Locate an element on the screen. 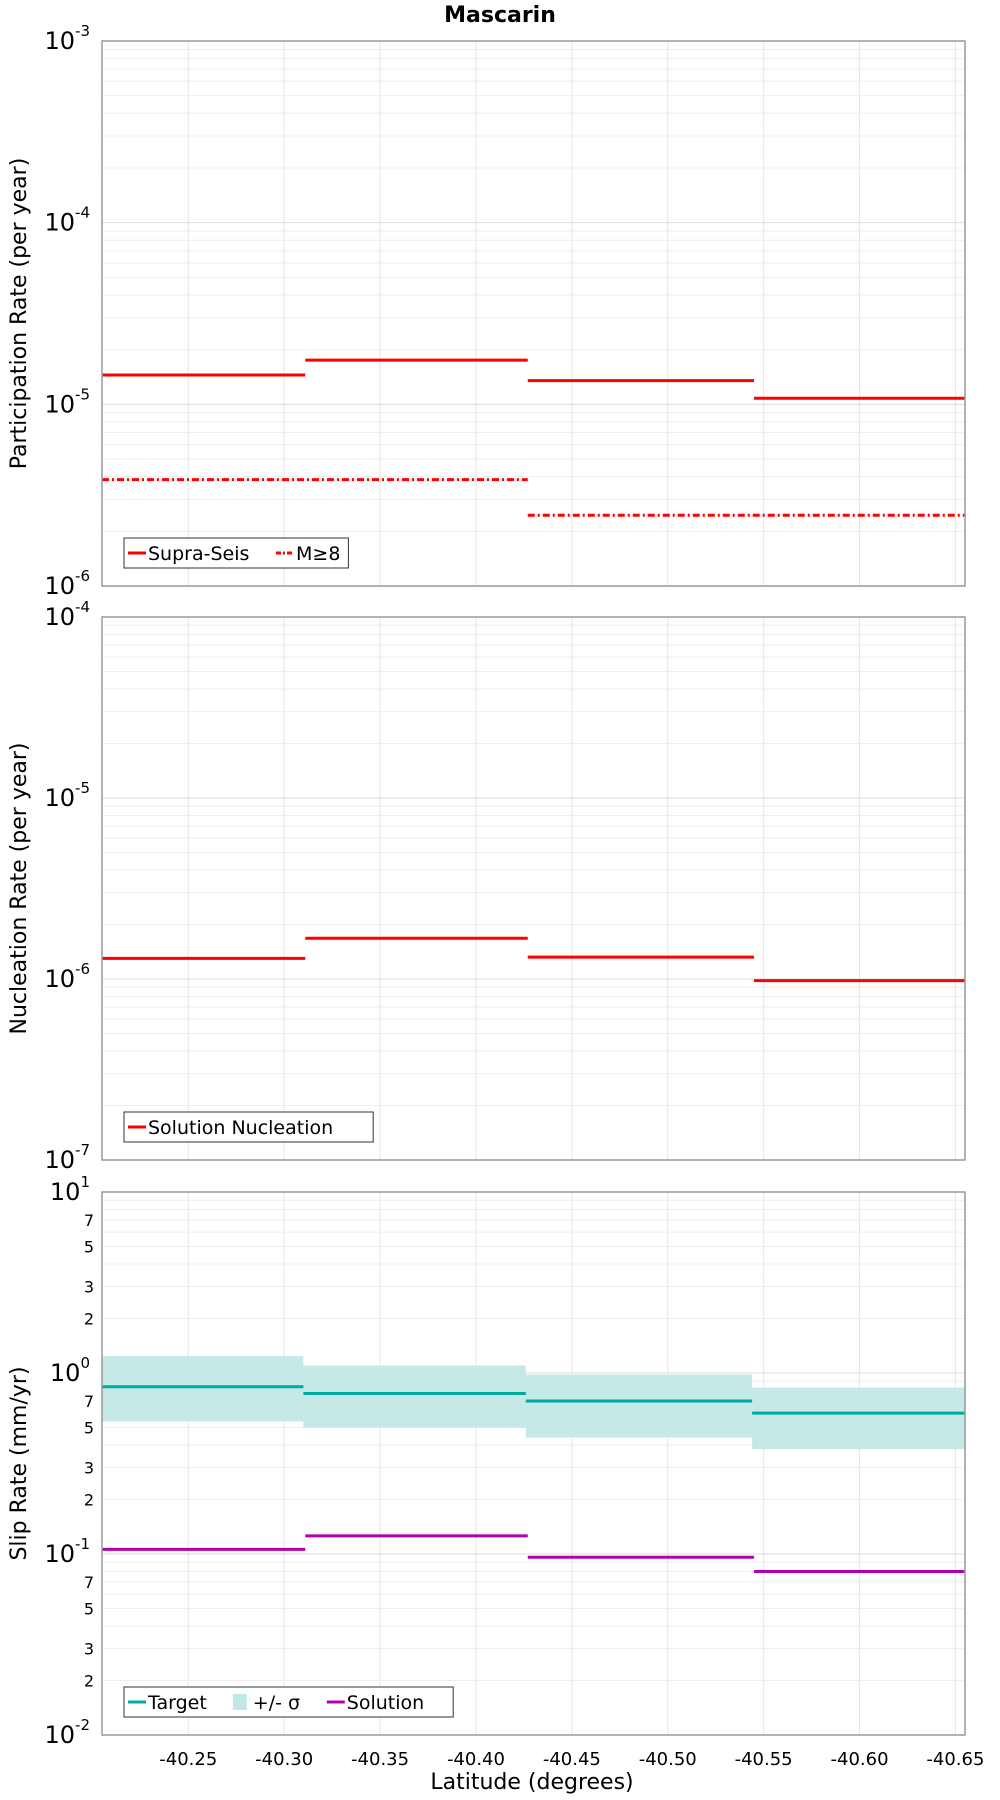 The image size is (1000, 1800). series-target is located at coordinates (533, 1400).